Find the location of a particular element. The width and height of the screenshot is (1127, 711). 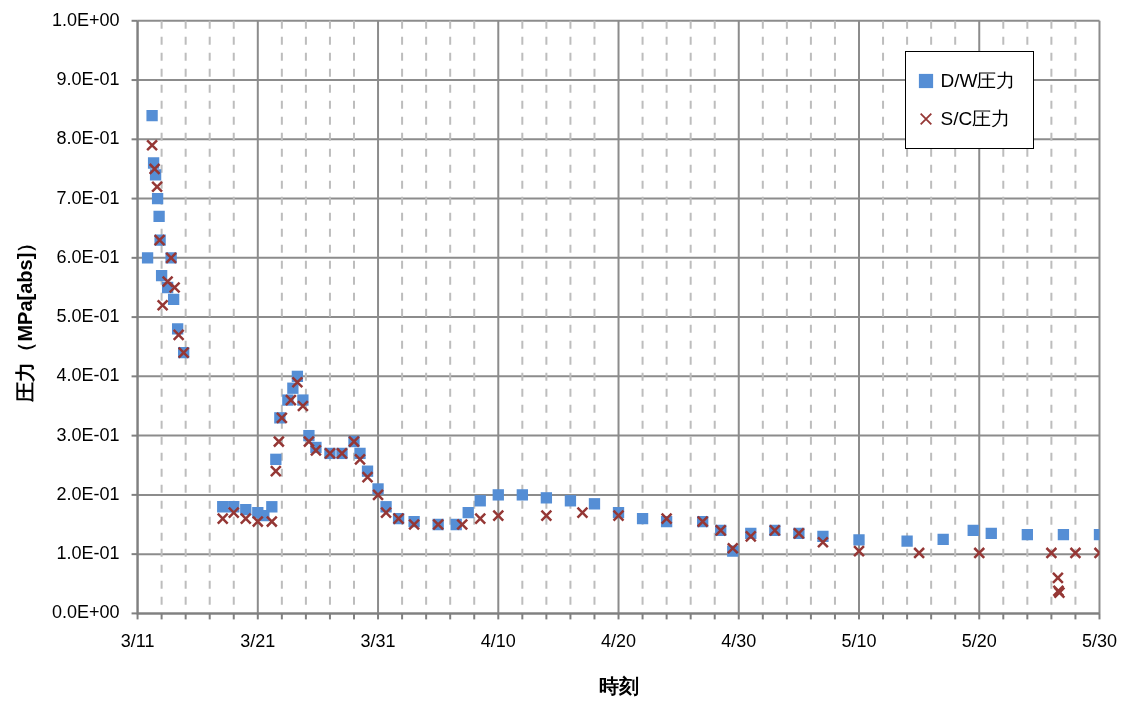

y-tick-label: 0.0E+00 is located at coordinates (86, 612).